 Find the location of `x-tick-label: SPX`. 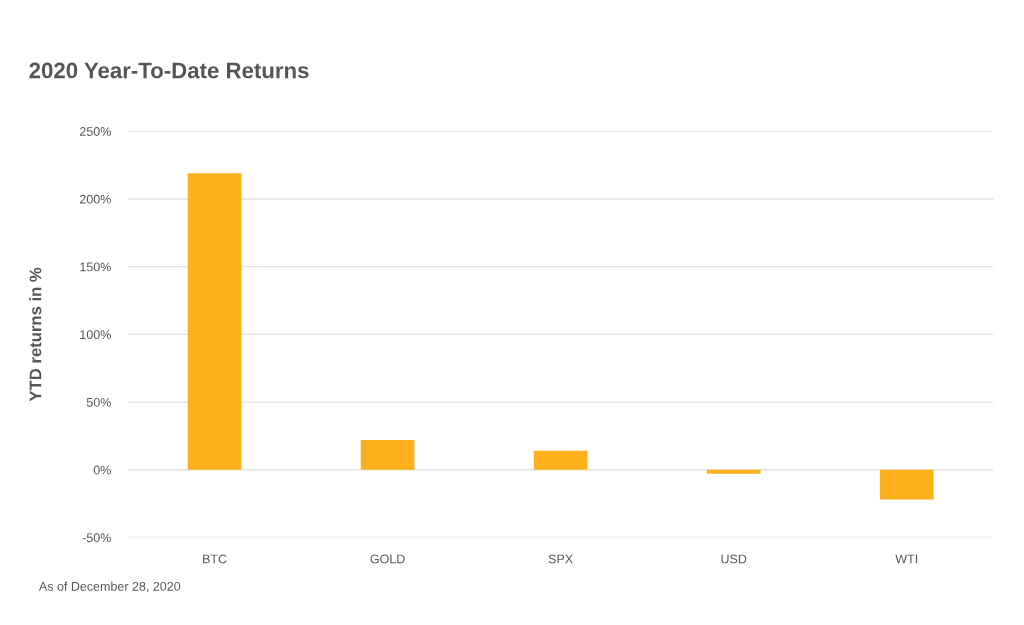

x-tick-label: SPX is located at coordinates (560, 559).